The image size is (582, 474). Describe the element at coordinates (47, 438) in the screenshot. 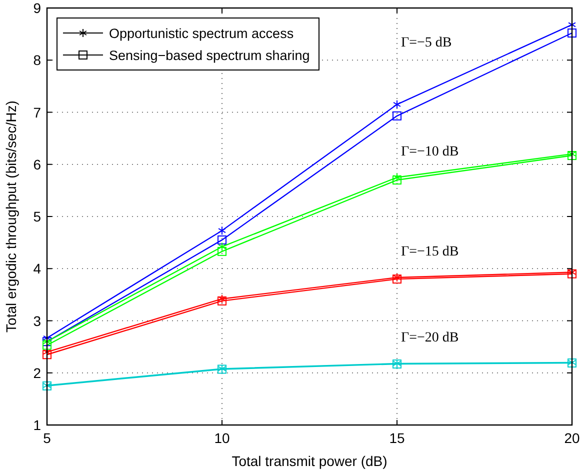

I see `x-tick-label: 5` at that location.